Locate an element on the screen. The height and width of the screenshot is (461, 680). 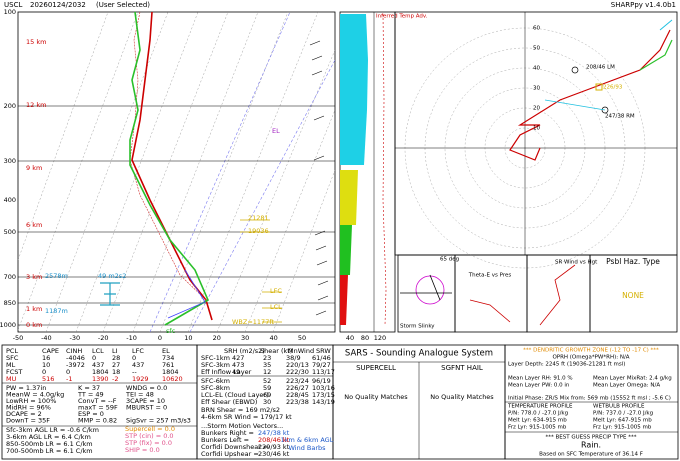
pressure-label: 200 is located at coordinates (10, 106).